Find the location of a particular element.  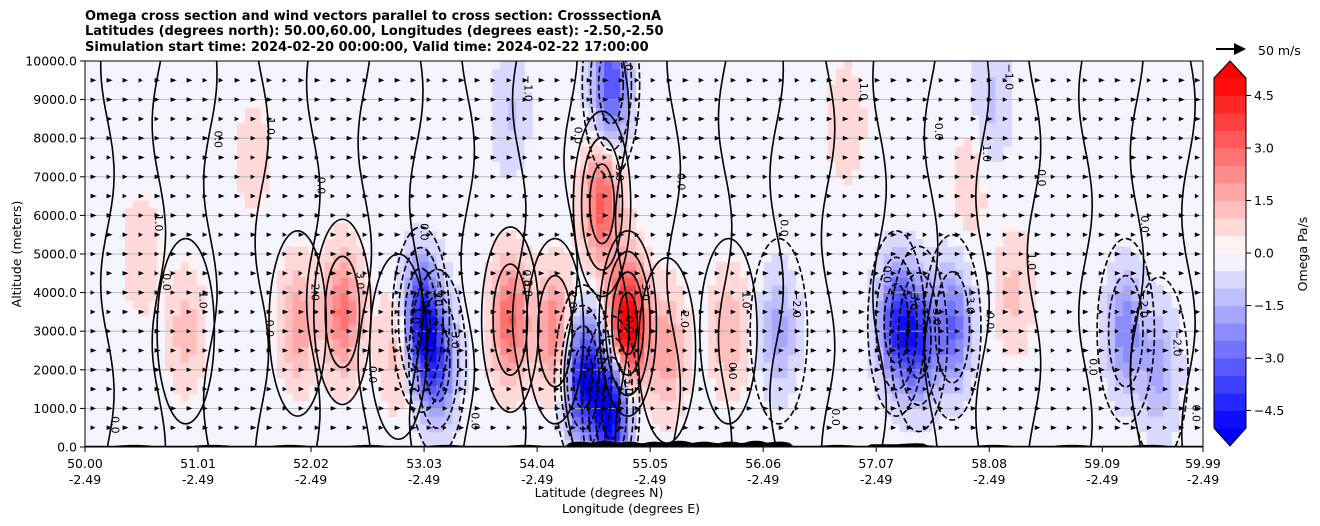

y-tick-label: 10000.0 is located at coordinates (51, 61).